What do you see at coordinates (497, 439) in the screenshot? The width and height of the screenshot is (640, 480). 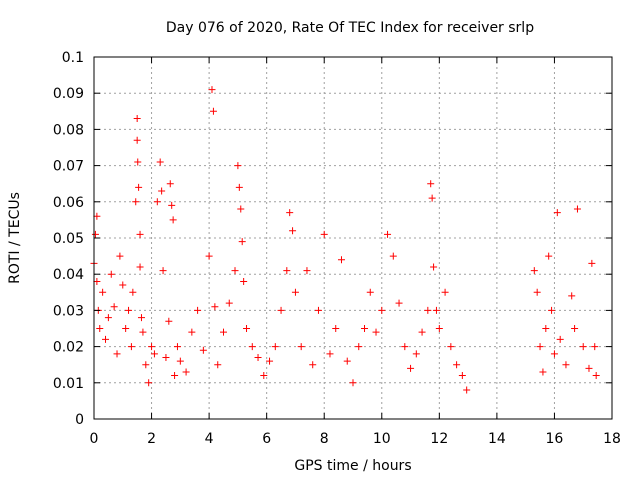 I see `x-tick-label: 14` at bounding box center [497, 439].